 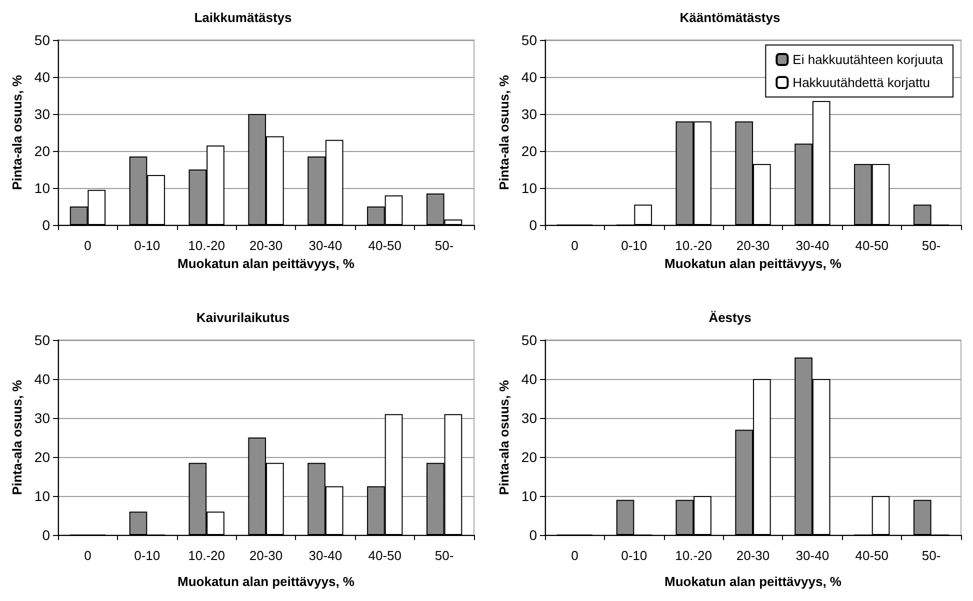 What do you see at coordinates (243, 317) in the screenshot?
I see `chart-title: Kaivurilaikutus` at bounding box center [243, 317].